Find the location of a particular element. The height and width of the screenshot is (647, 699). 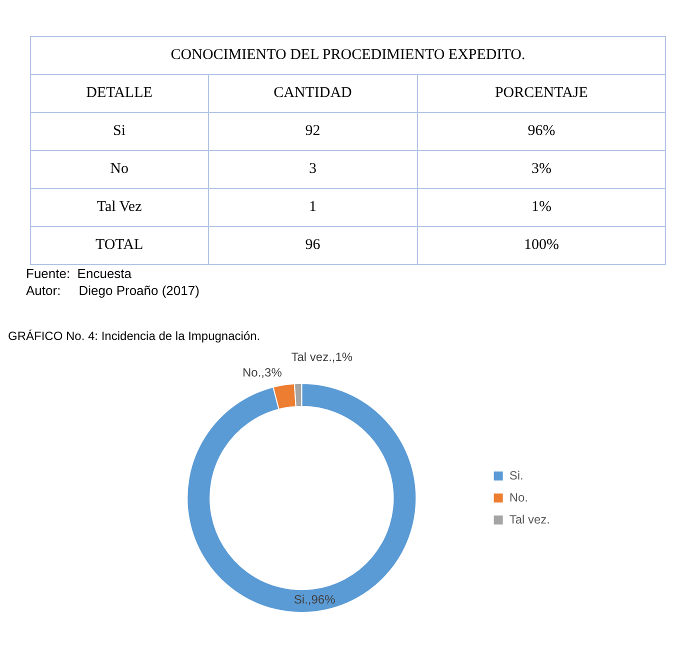

text: 1 is located at coordinates (313, 207).